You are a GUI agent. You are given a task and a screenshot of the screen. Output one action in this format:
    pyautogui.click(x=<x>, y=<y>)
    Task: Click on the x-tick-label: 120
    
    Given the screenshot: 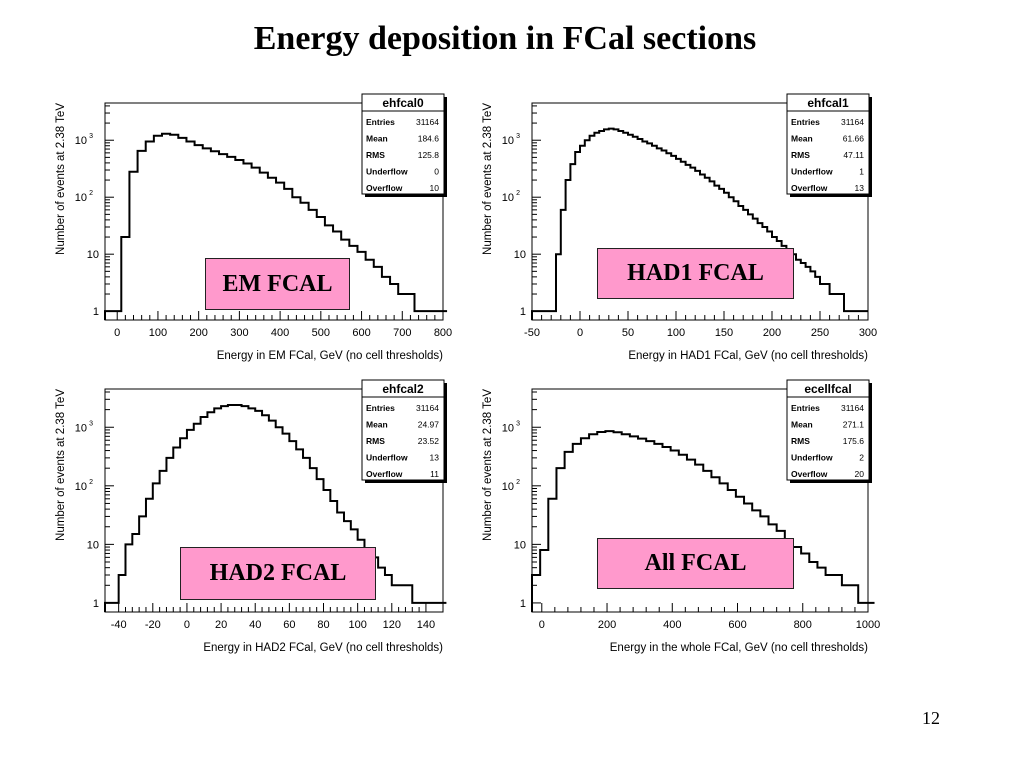 What is the action you would take?
    pyautogui.click(x=392, y=625)
    